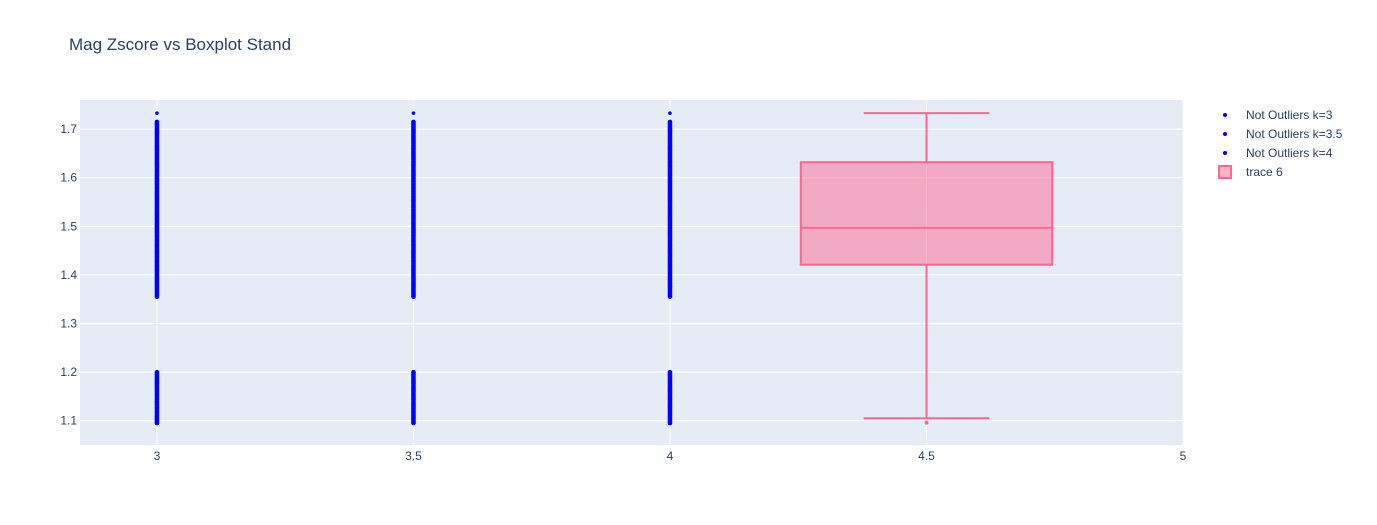 This screenshot has width=1377, height=525. I want to click on y-axis: 1.1 1.2 1.3 1.4 1.5 1.6 1.7, so click(68, 275).